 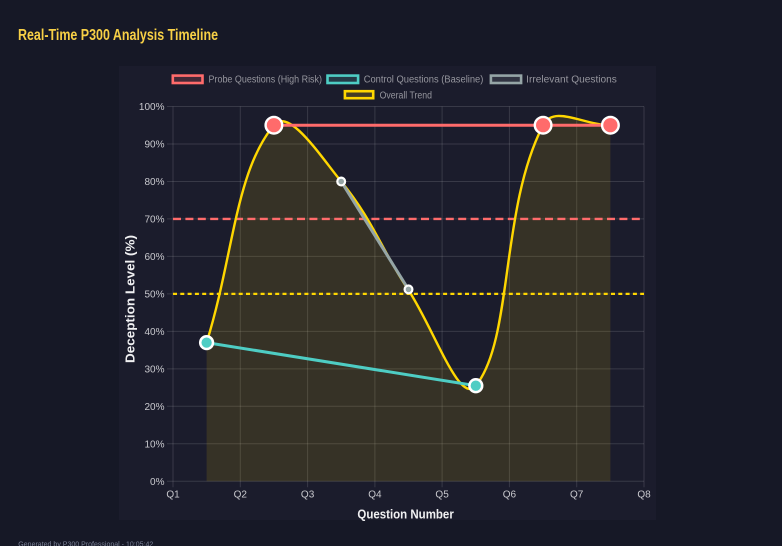 I want to click on svg-text: Q3, so click(x=308, y=495).